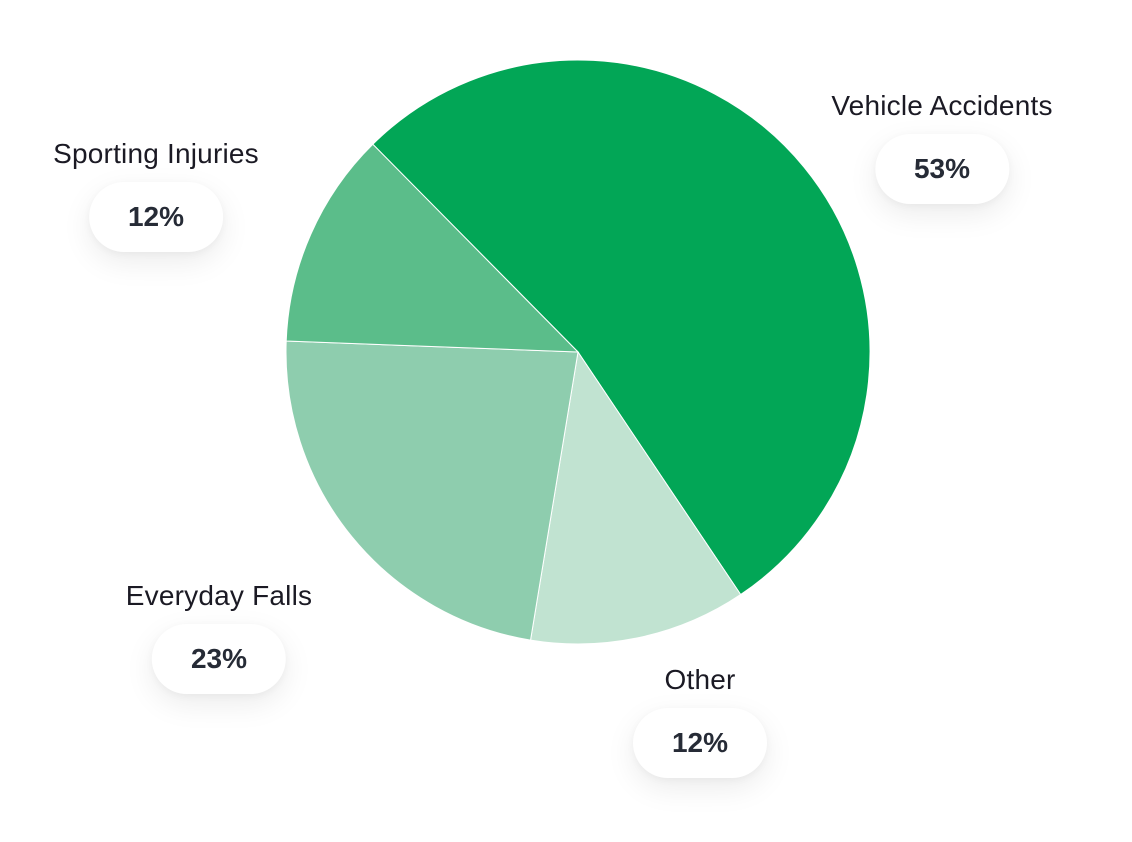 The width and height of the screenshot is (1132, 842). I want to click on slice-label-sporting-injuries: Sporting Injuries, so click(156, 153).